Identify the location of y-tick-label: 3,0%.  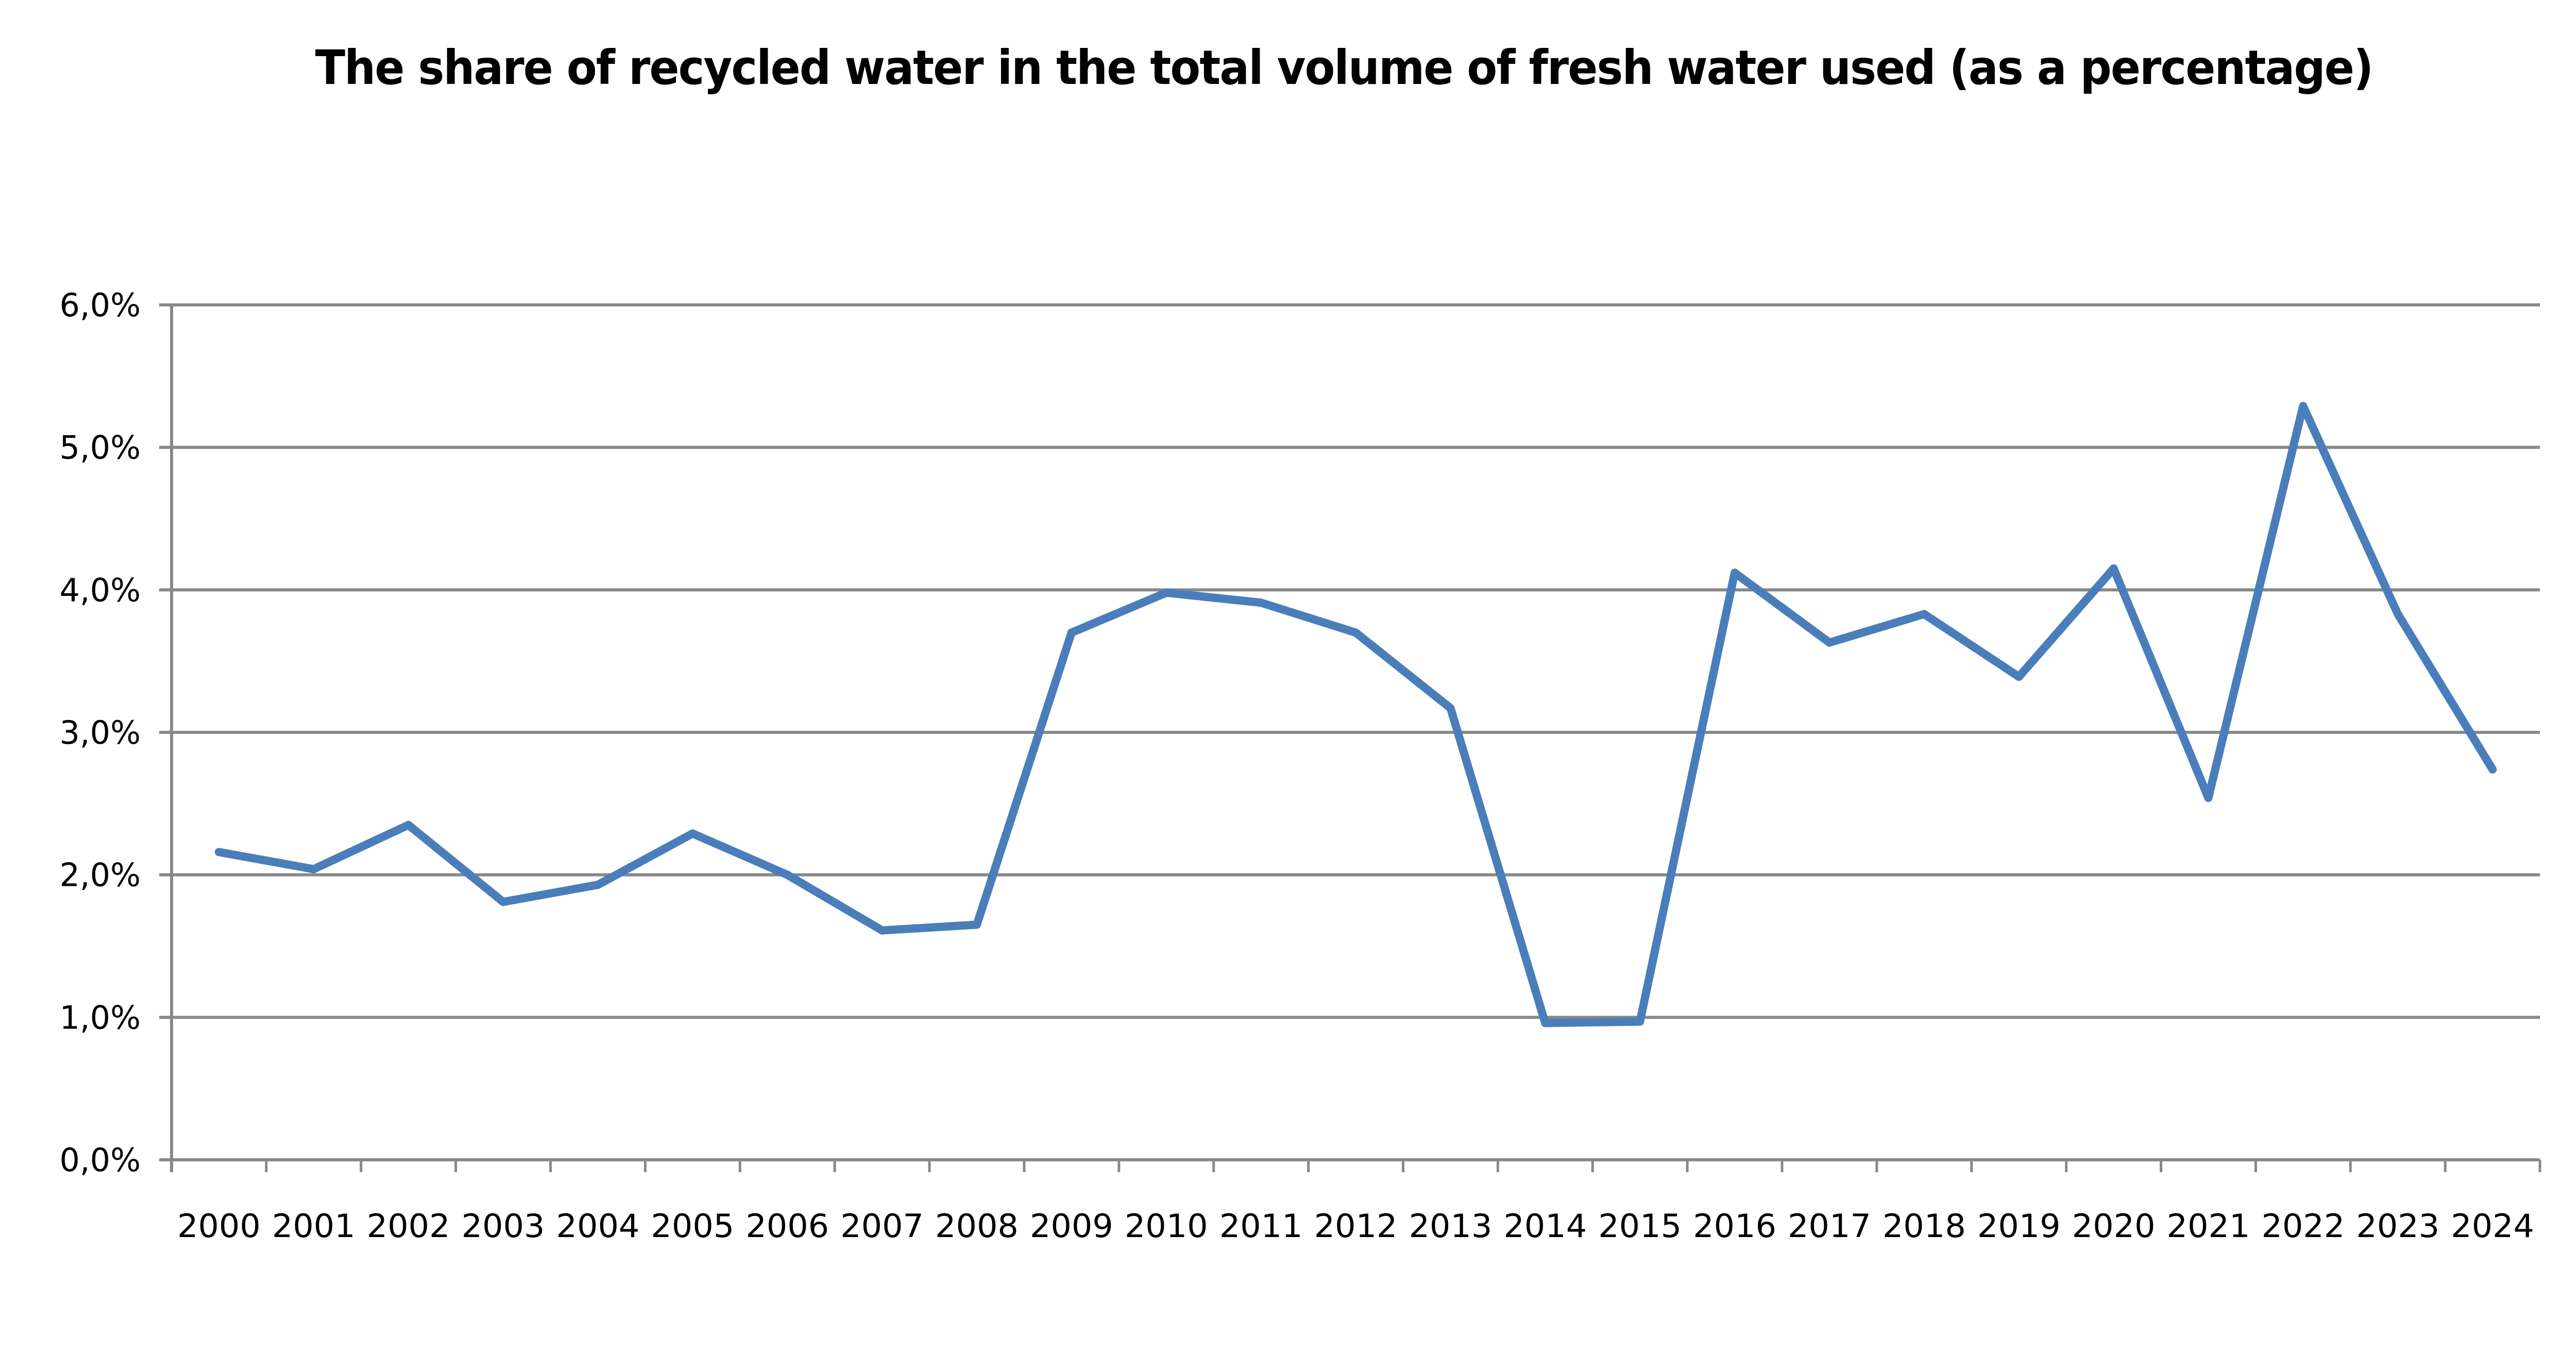
(100, 732).